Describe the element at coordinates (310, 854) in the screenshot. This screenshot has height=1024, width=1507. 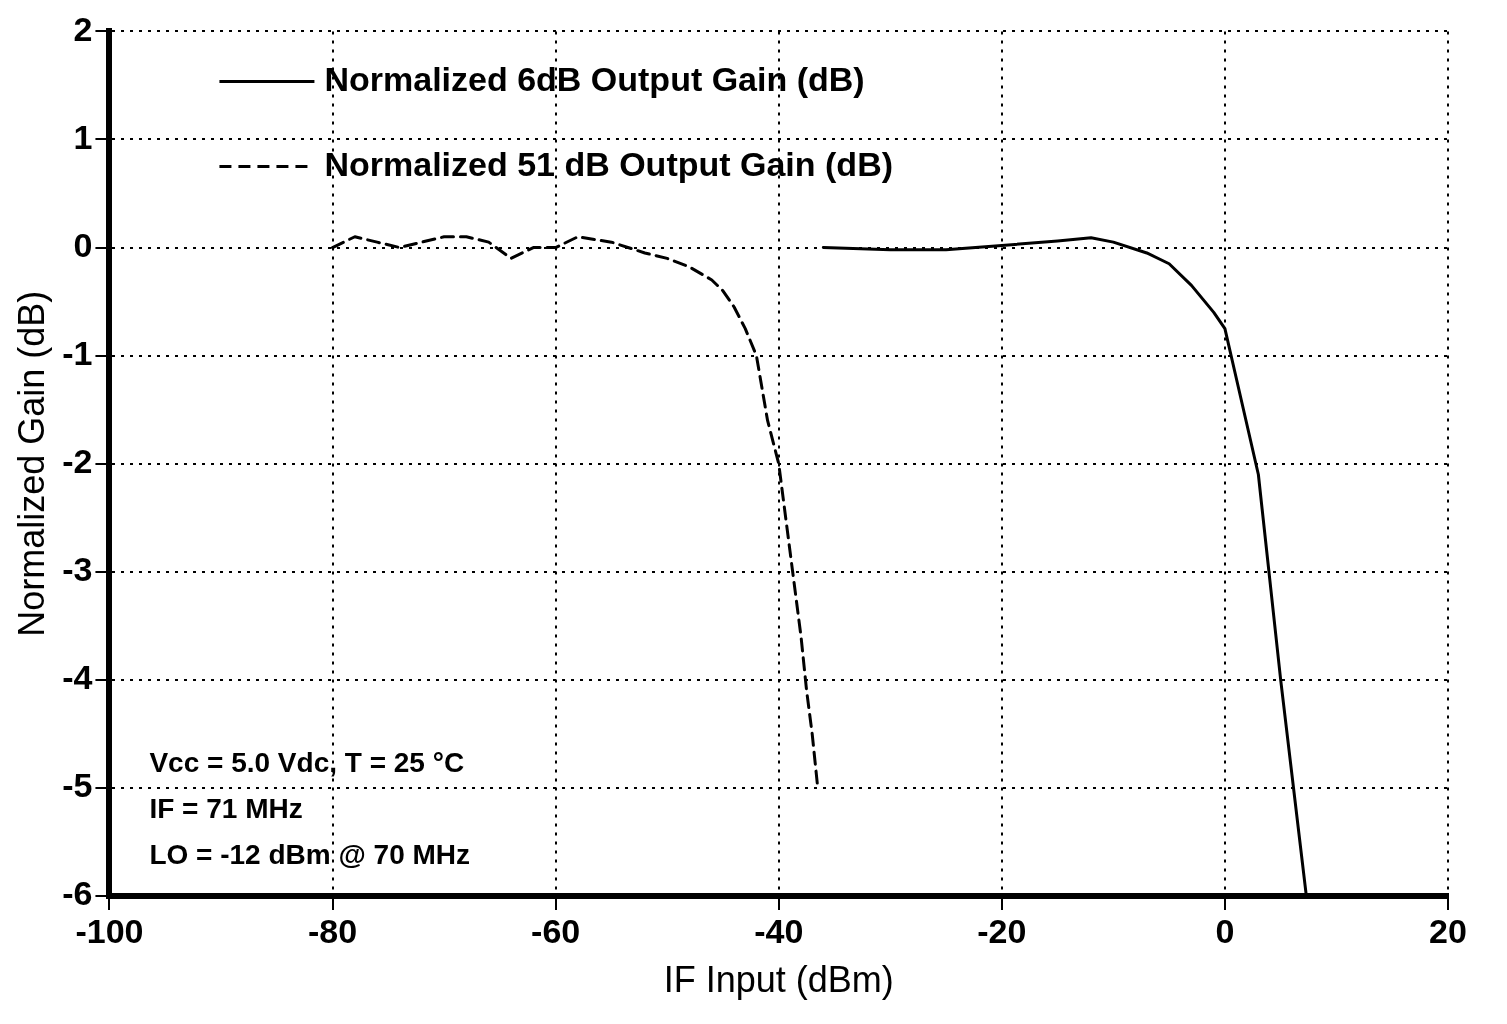
I see `annotation: LO = -12 dBm @ 70 MHz` at that location.